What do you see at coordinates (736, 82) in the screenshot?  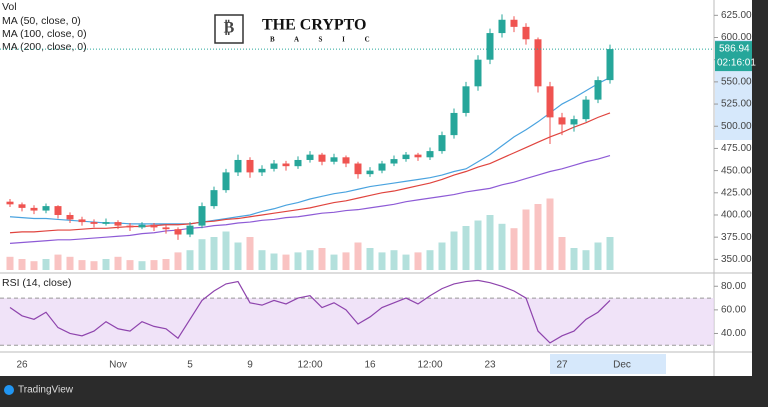 I see `y-tick-label: 550.00` at bounding box center [736, 82].